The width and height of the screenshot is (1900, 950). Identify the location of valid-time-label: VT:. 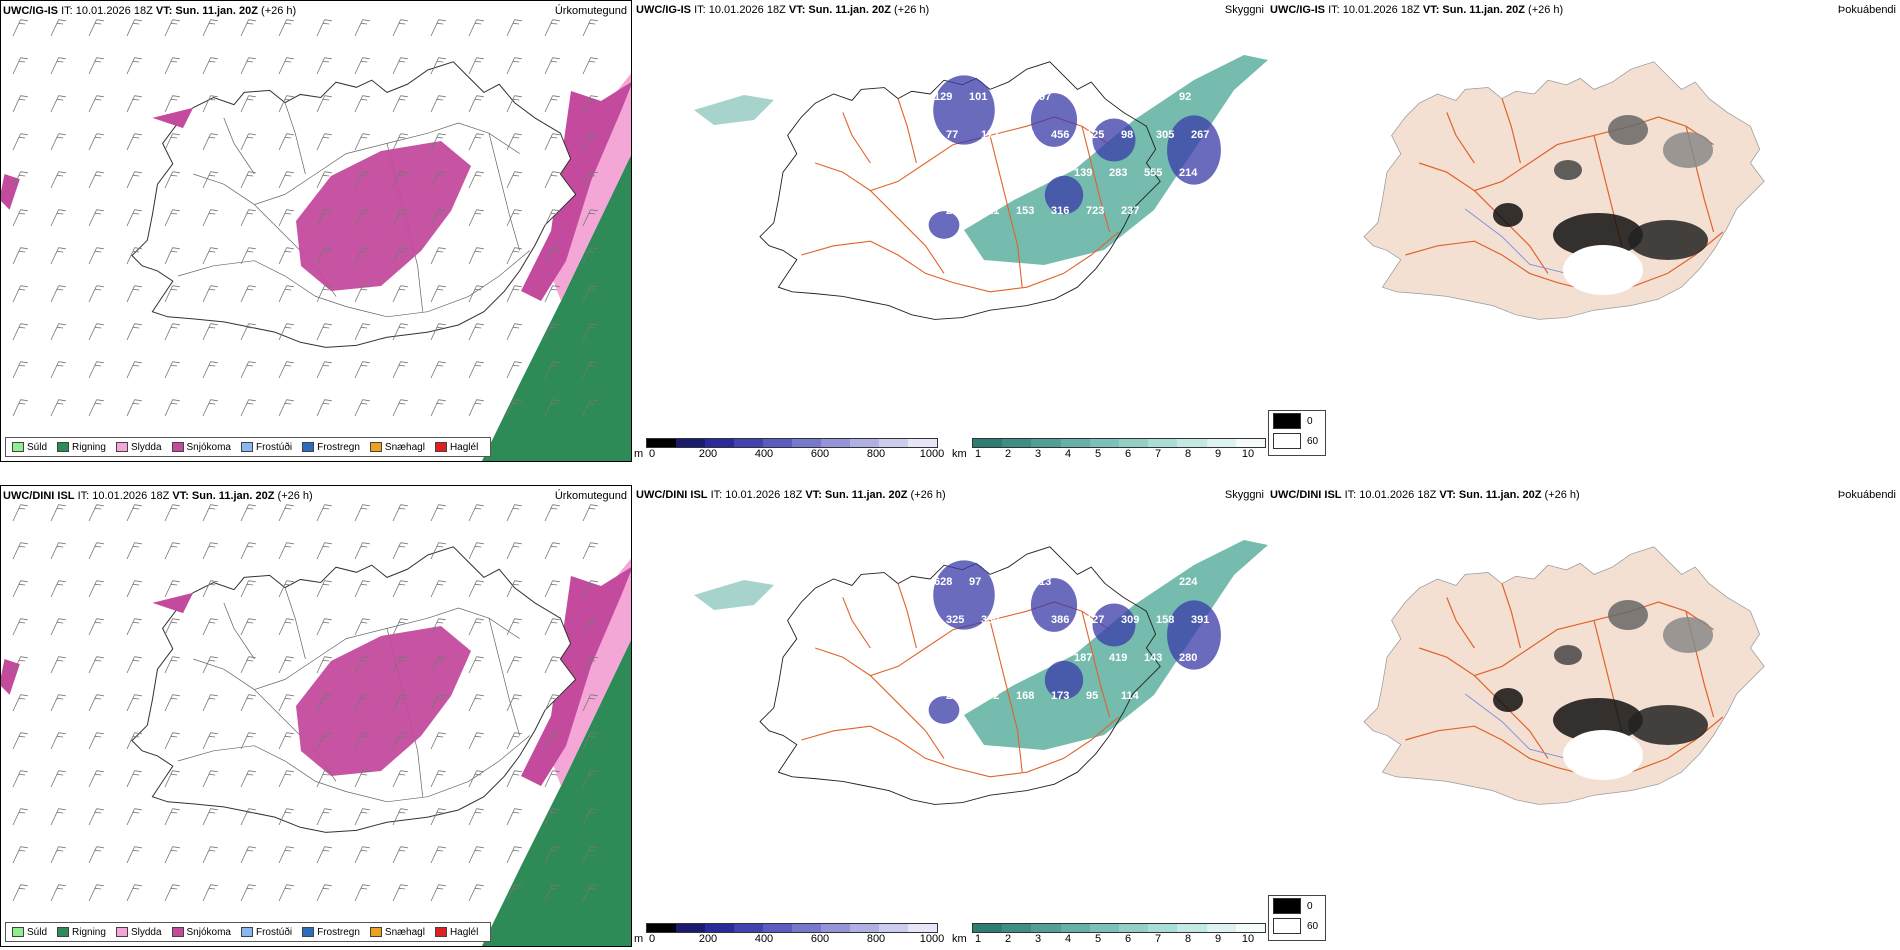
(1447, 495).